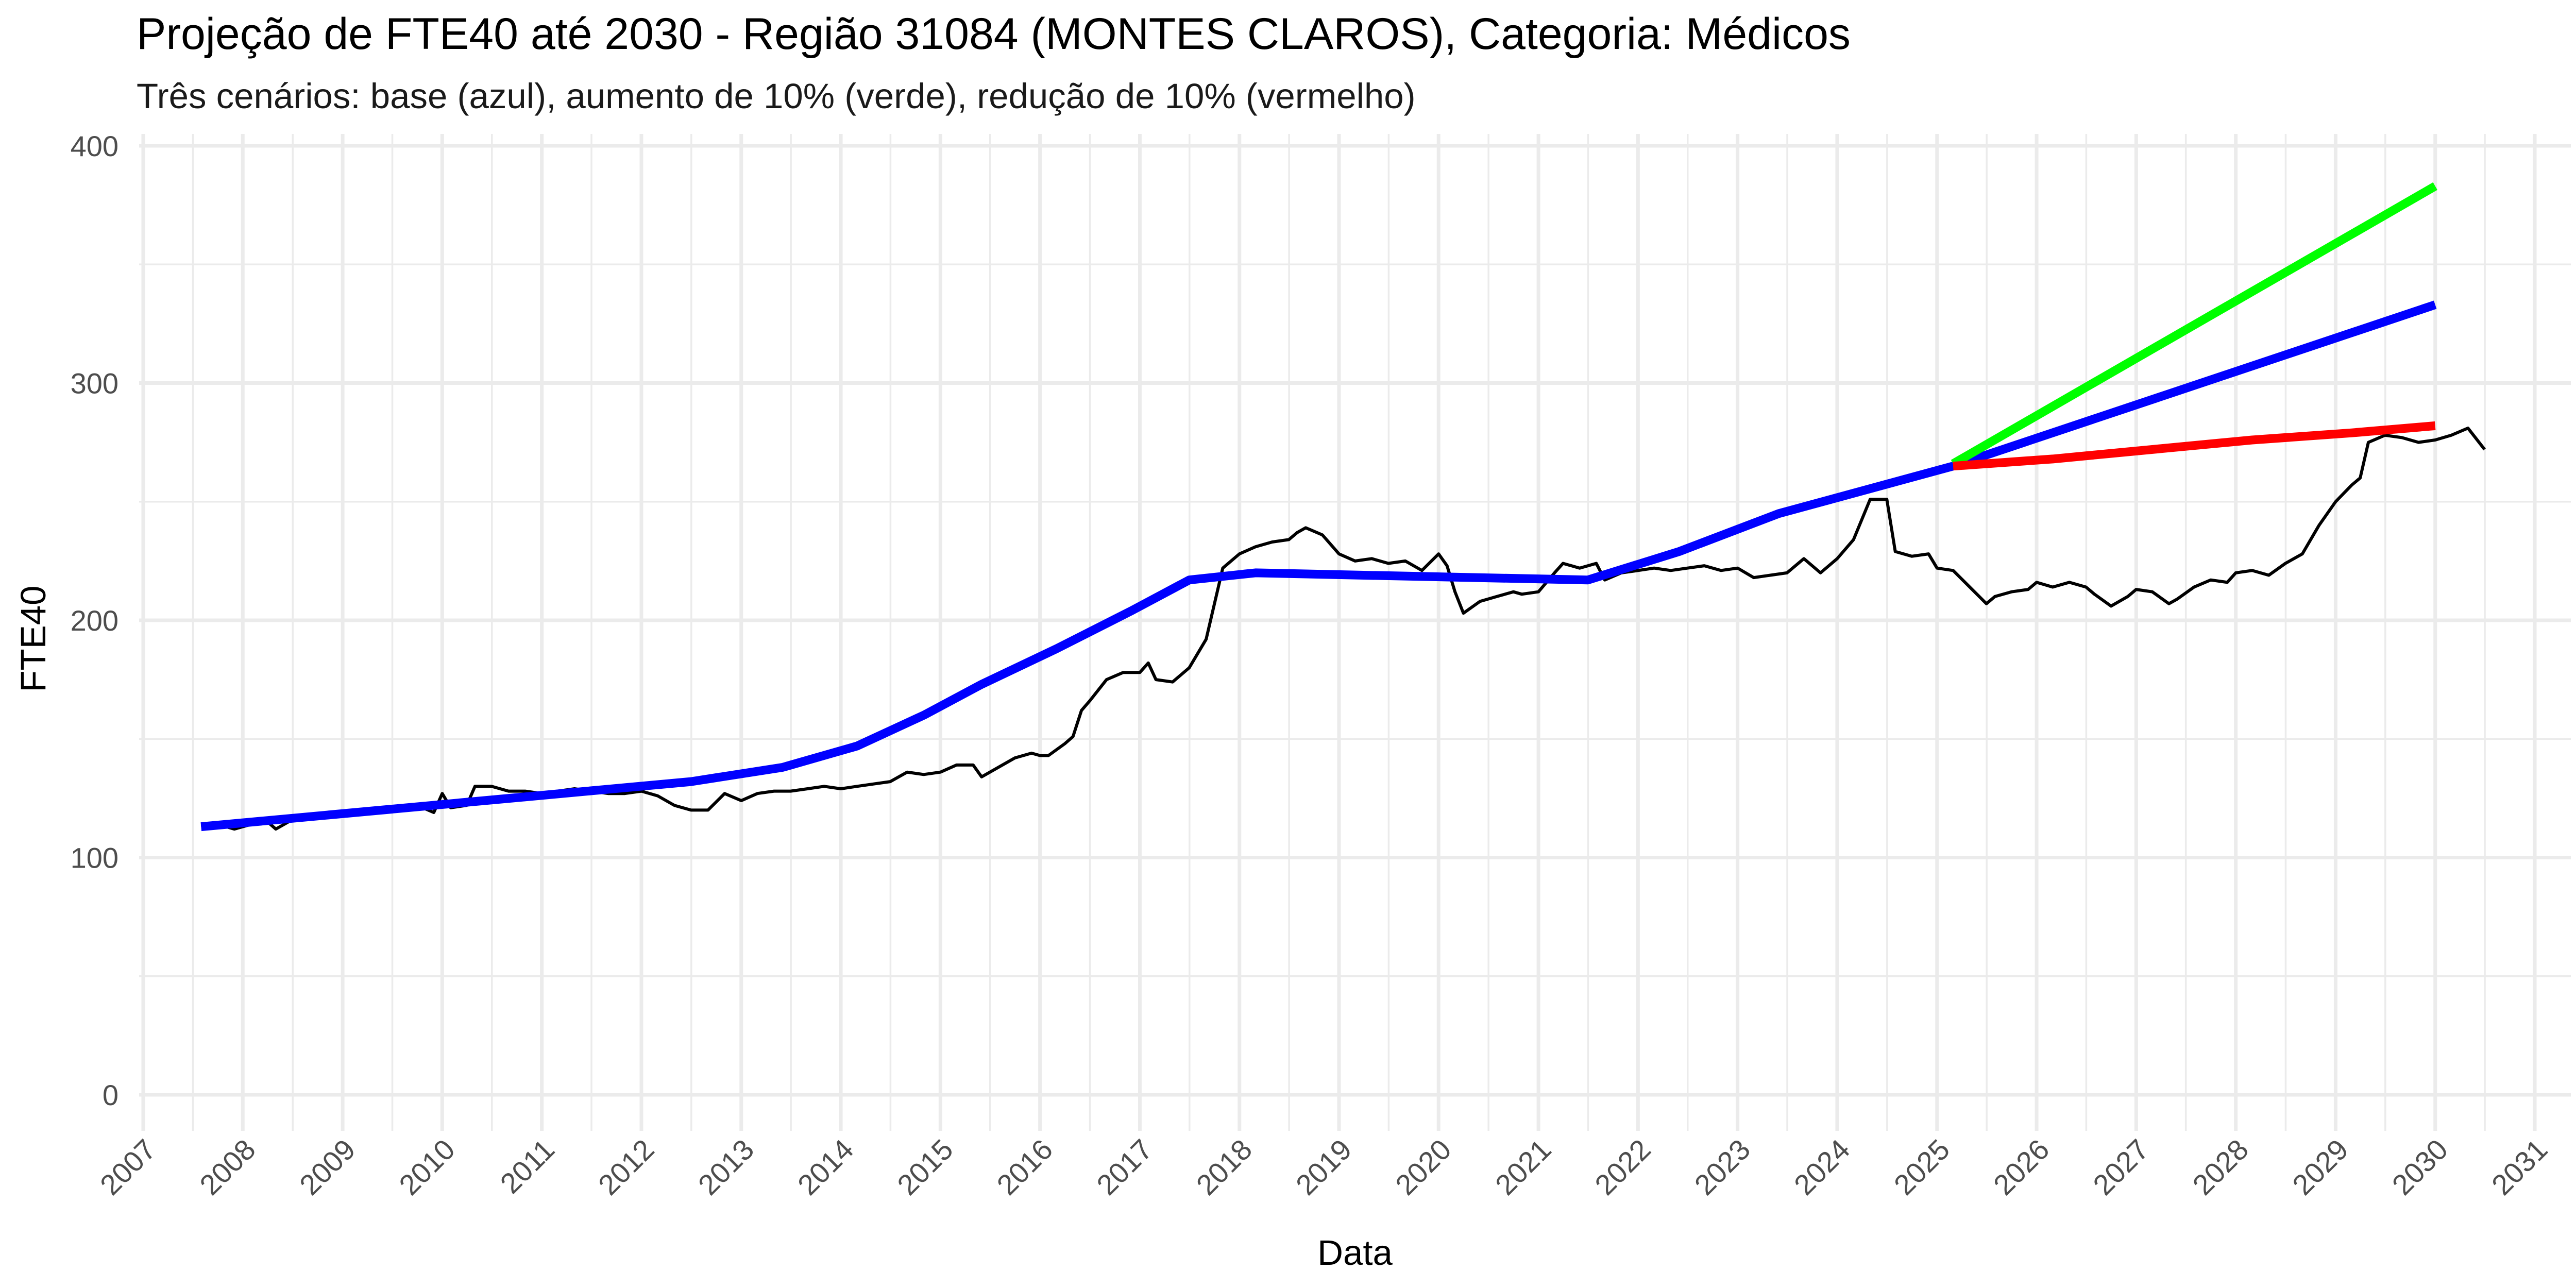 The width and height of the screenshot is (2576, 1288). Describe the element at coordinates (111, 1095) in the screenshot. I see `y-tick-label: 0` at that location.